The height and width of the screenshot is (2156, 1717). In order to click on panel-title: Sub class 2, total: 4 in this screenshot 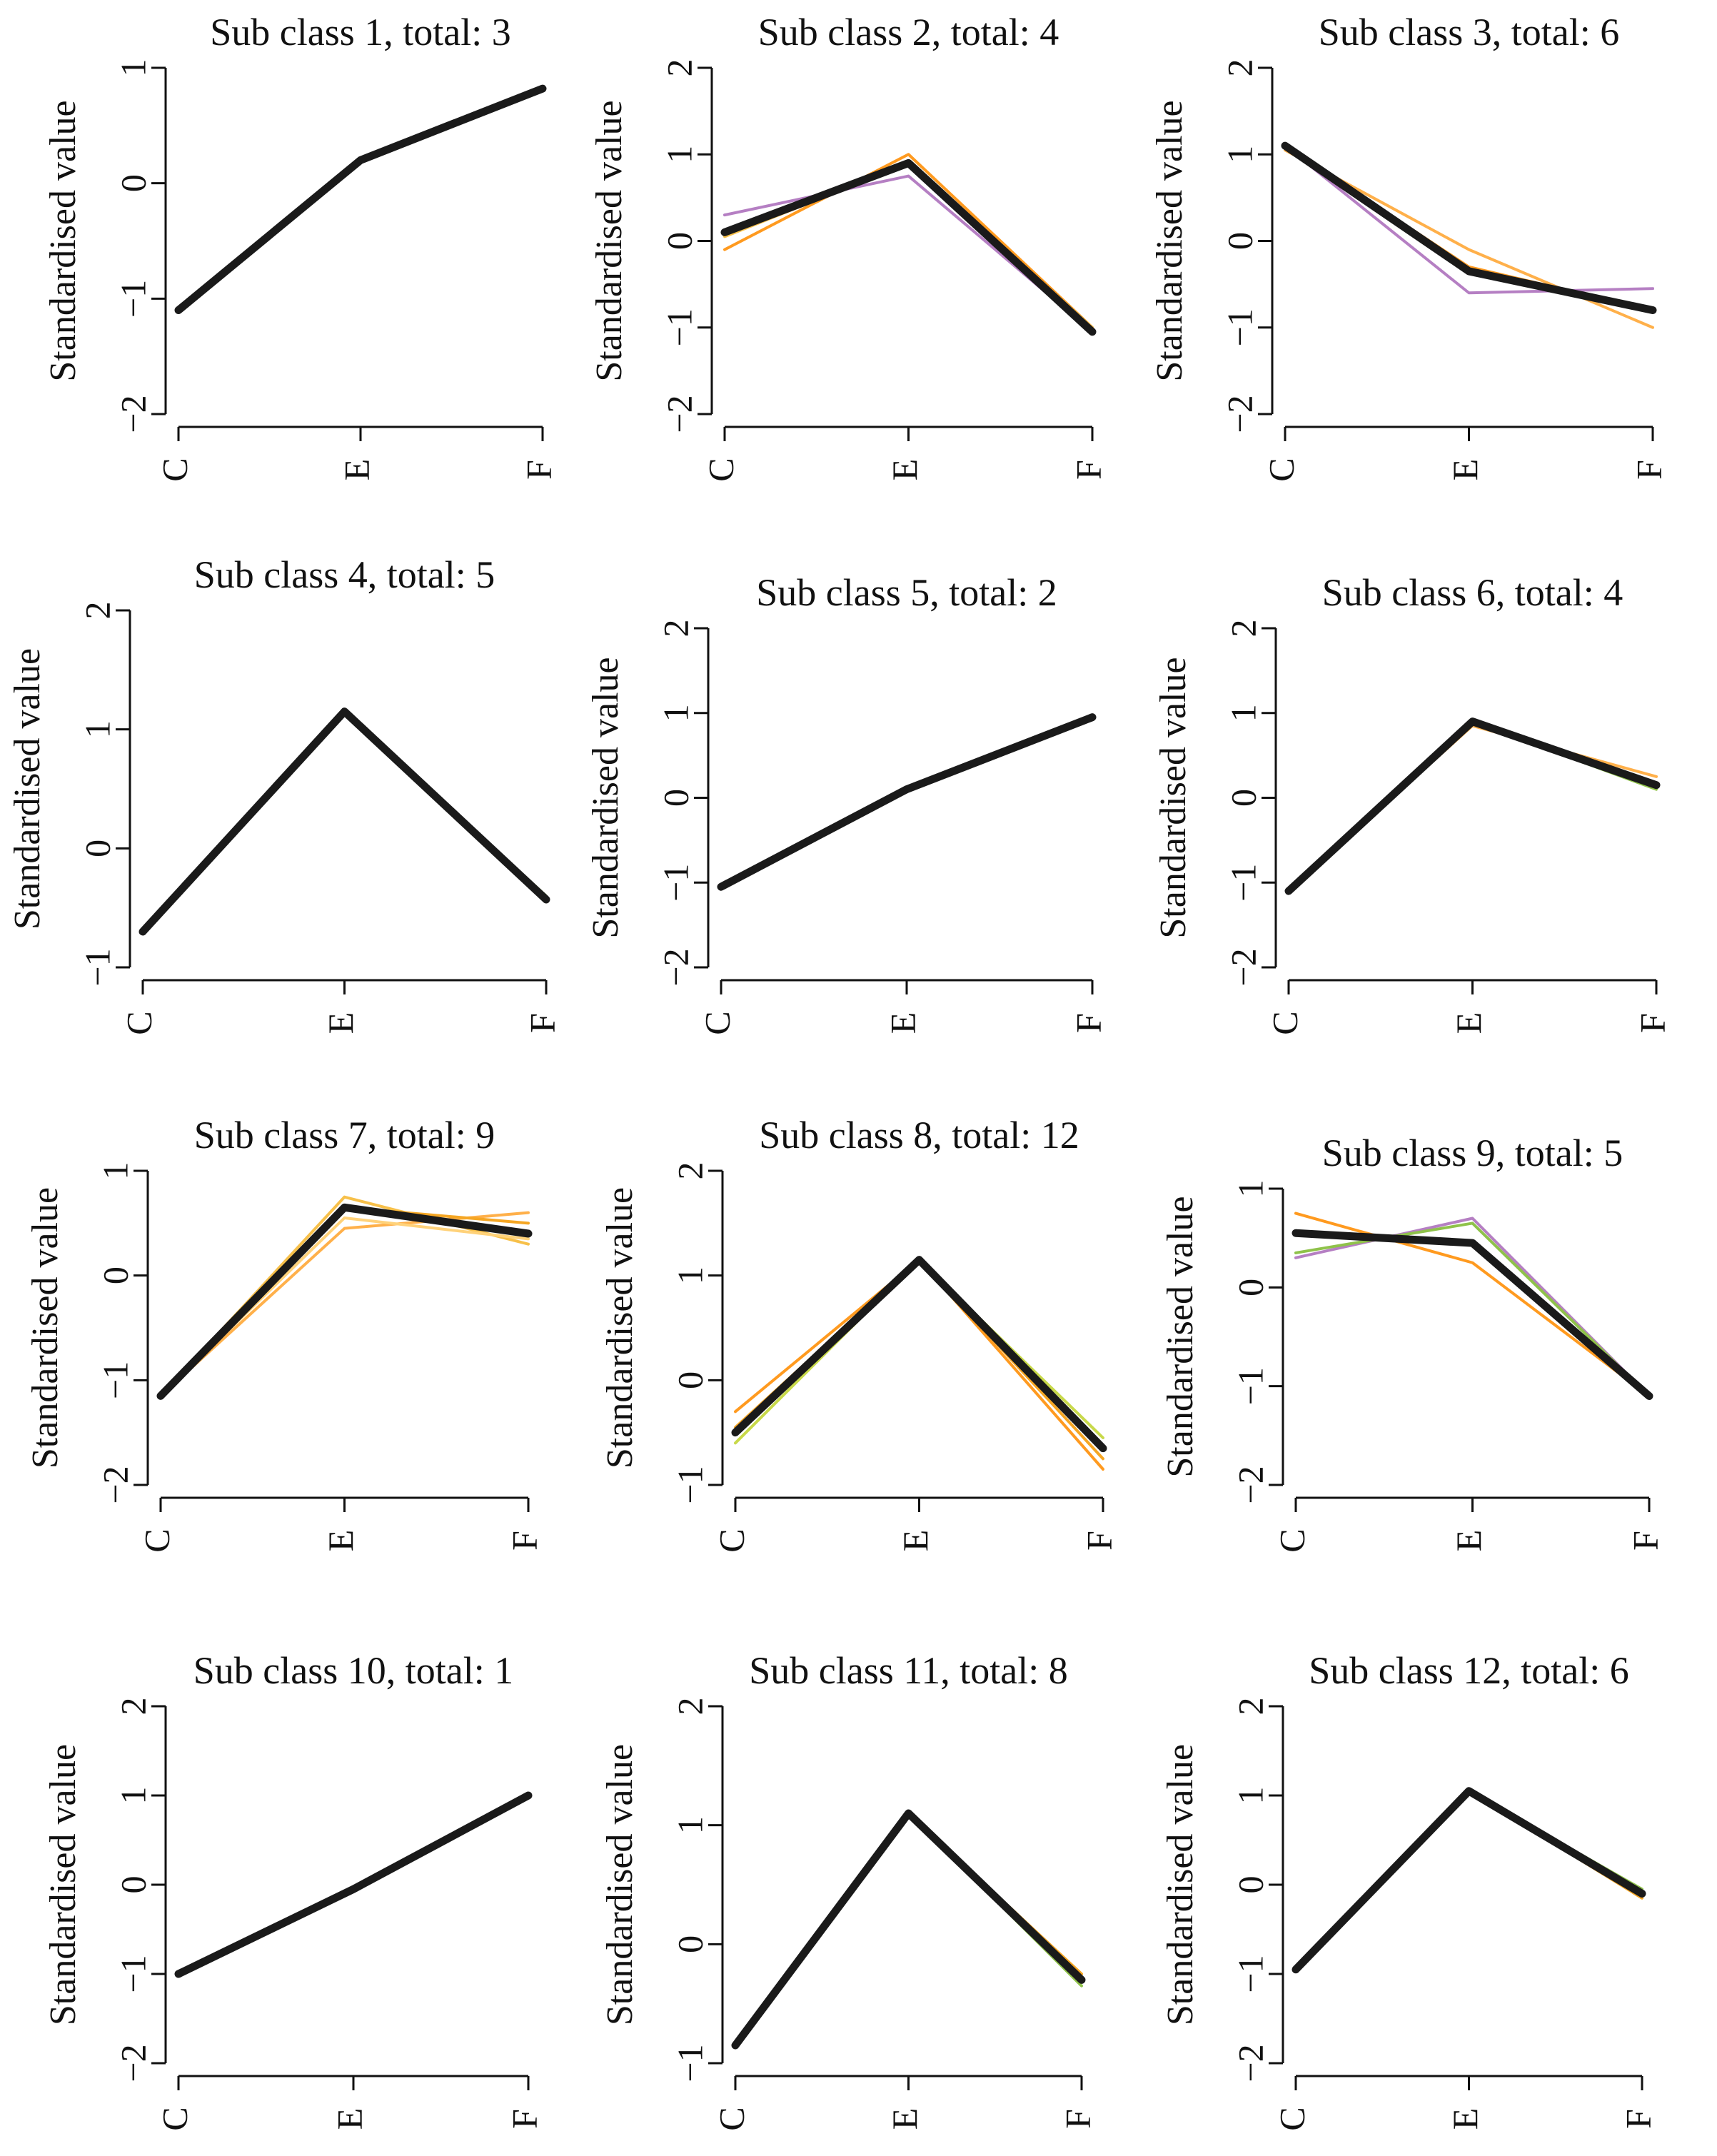, I will do `click(908, 32)`.